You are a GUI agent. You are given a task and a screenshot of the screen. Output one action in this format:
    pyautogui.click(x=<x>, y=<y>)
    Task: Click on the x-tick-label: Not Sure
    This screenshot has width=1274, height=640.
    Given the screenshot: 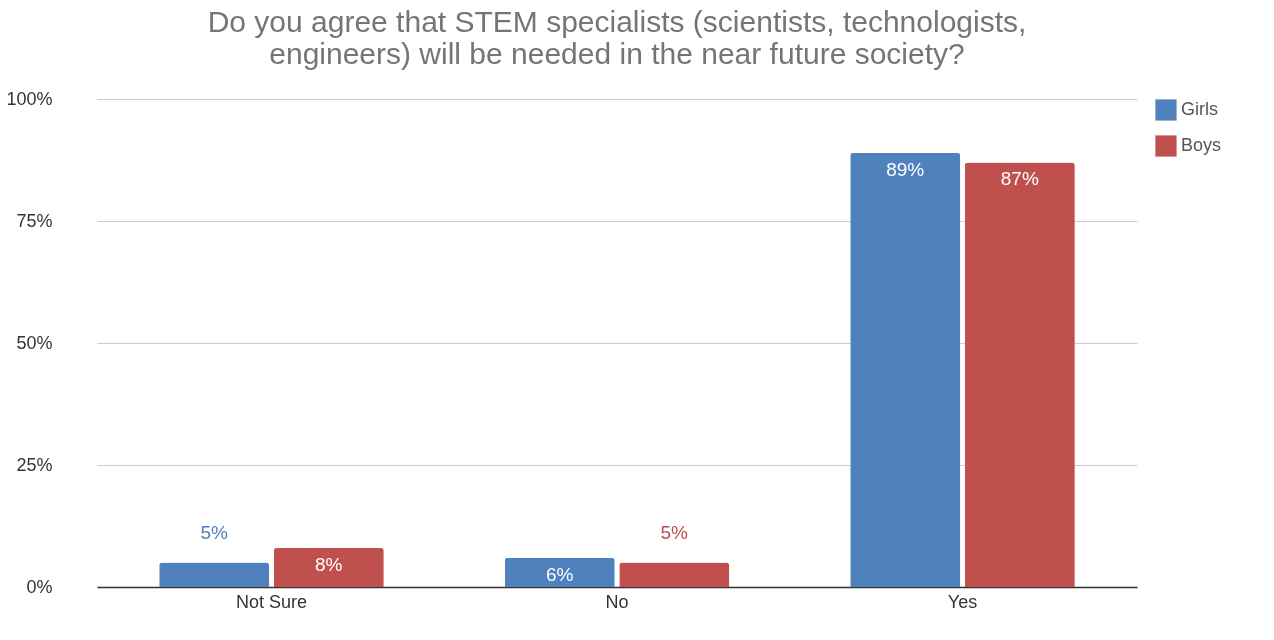 What is the action you would take?
    pyautogui.click(x=271, y=601)
    